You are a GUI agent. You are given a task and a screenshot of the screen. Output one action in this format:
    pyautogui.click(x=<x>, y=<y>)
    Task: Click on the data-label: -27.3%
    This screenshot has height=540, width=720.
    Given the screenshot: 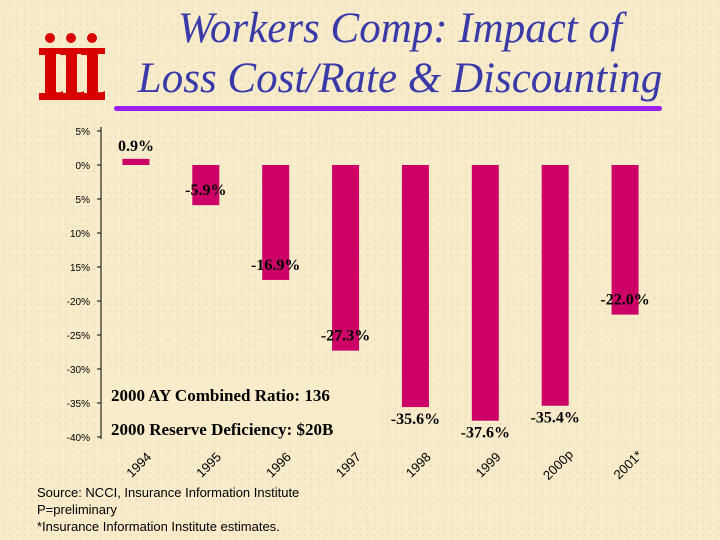 What is the action you would take?
    pyautogui.click(x=345, y=336)
    